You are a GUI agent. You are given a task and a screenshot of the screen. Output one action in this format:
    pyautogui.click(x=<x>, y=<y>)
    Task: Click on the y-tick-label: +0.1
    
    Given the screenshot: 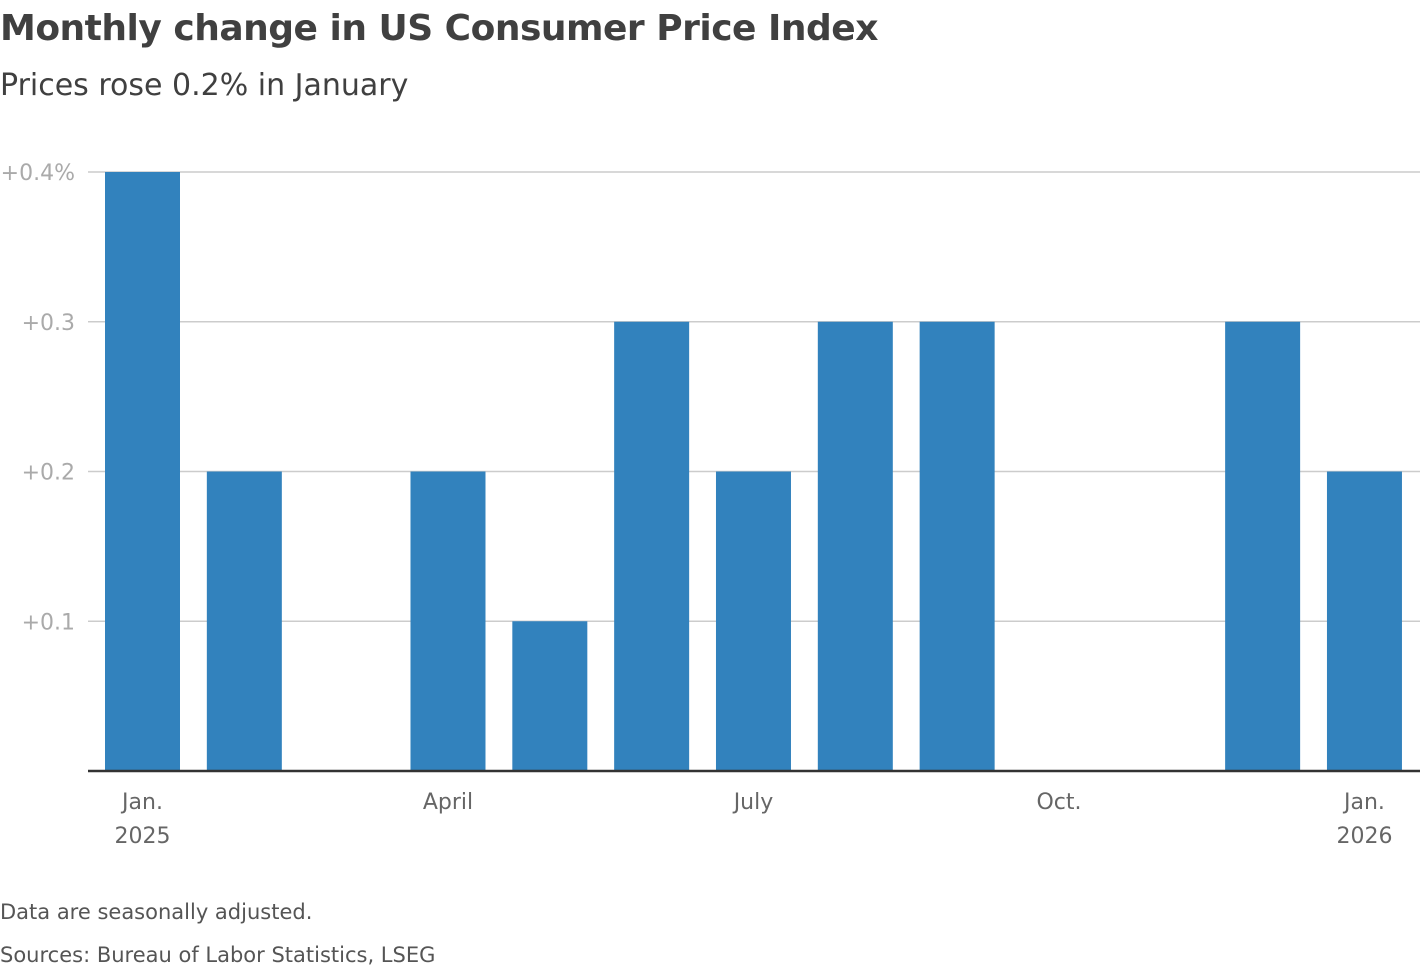 What is the action you would take?
    pyautogui.click(x=48, y=622)
    